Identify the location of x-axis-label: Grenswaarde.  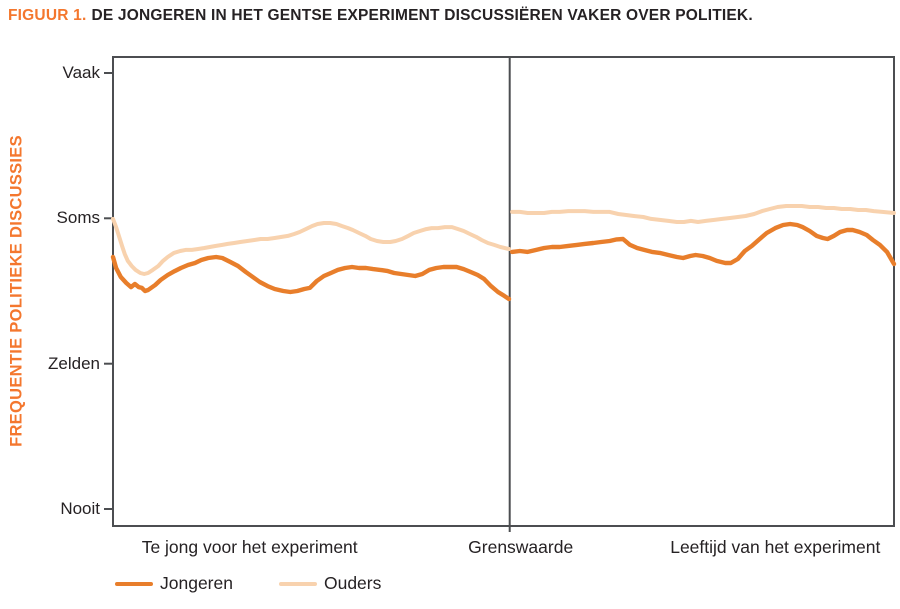
(521, 547).